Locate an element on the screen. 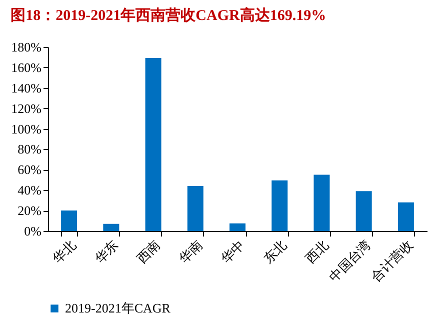 The image size is (447, 332). y-tick-label: 60% is located at coordinates (30, 170).